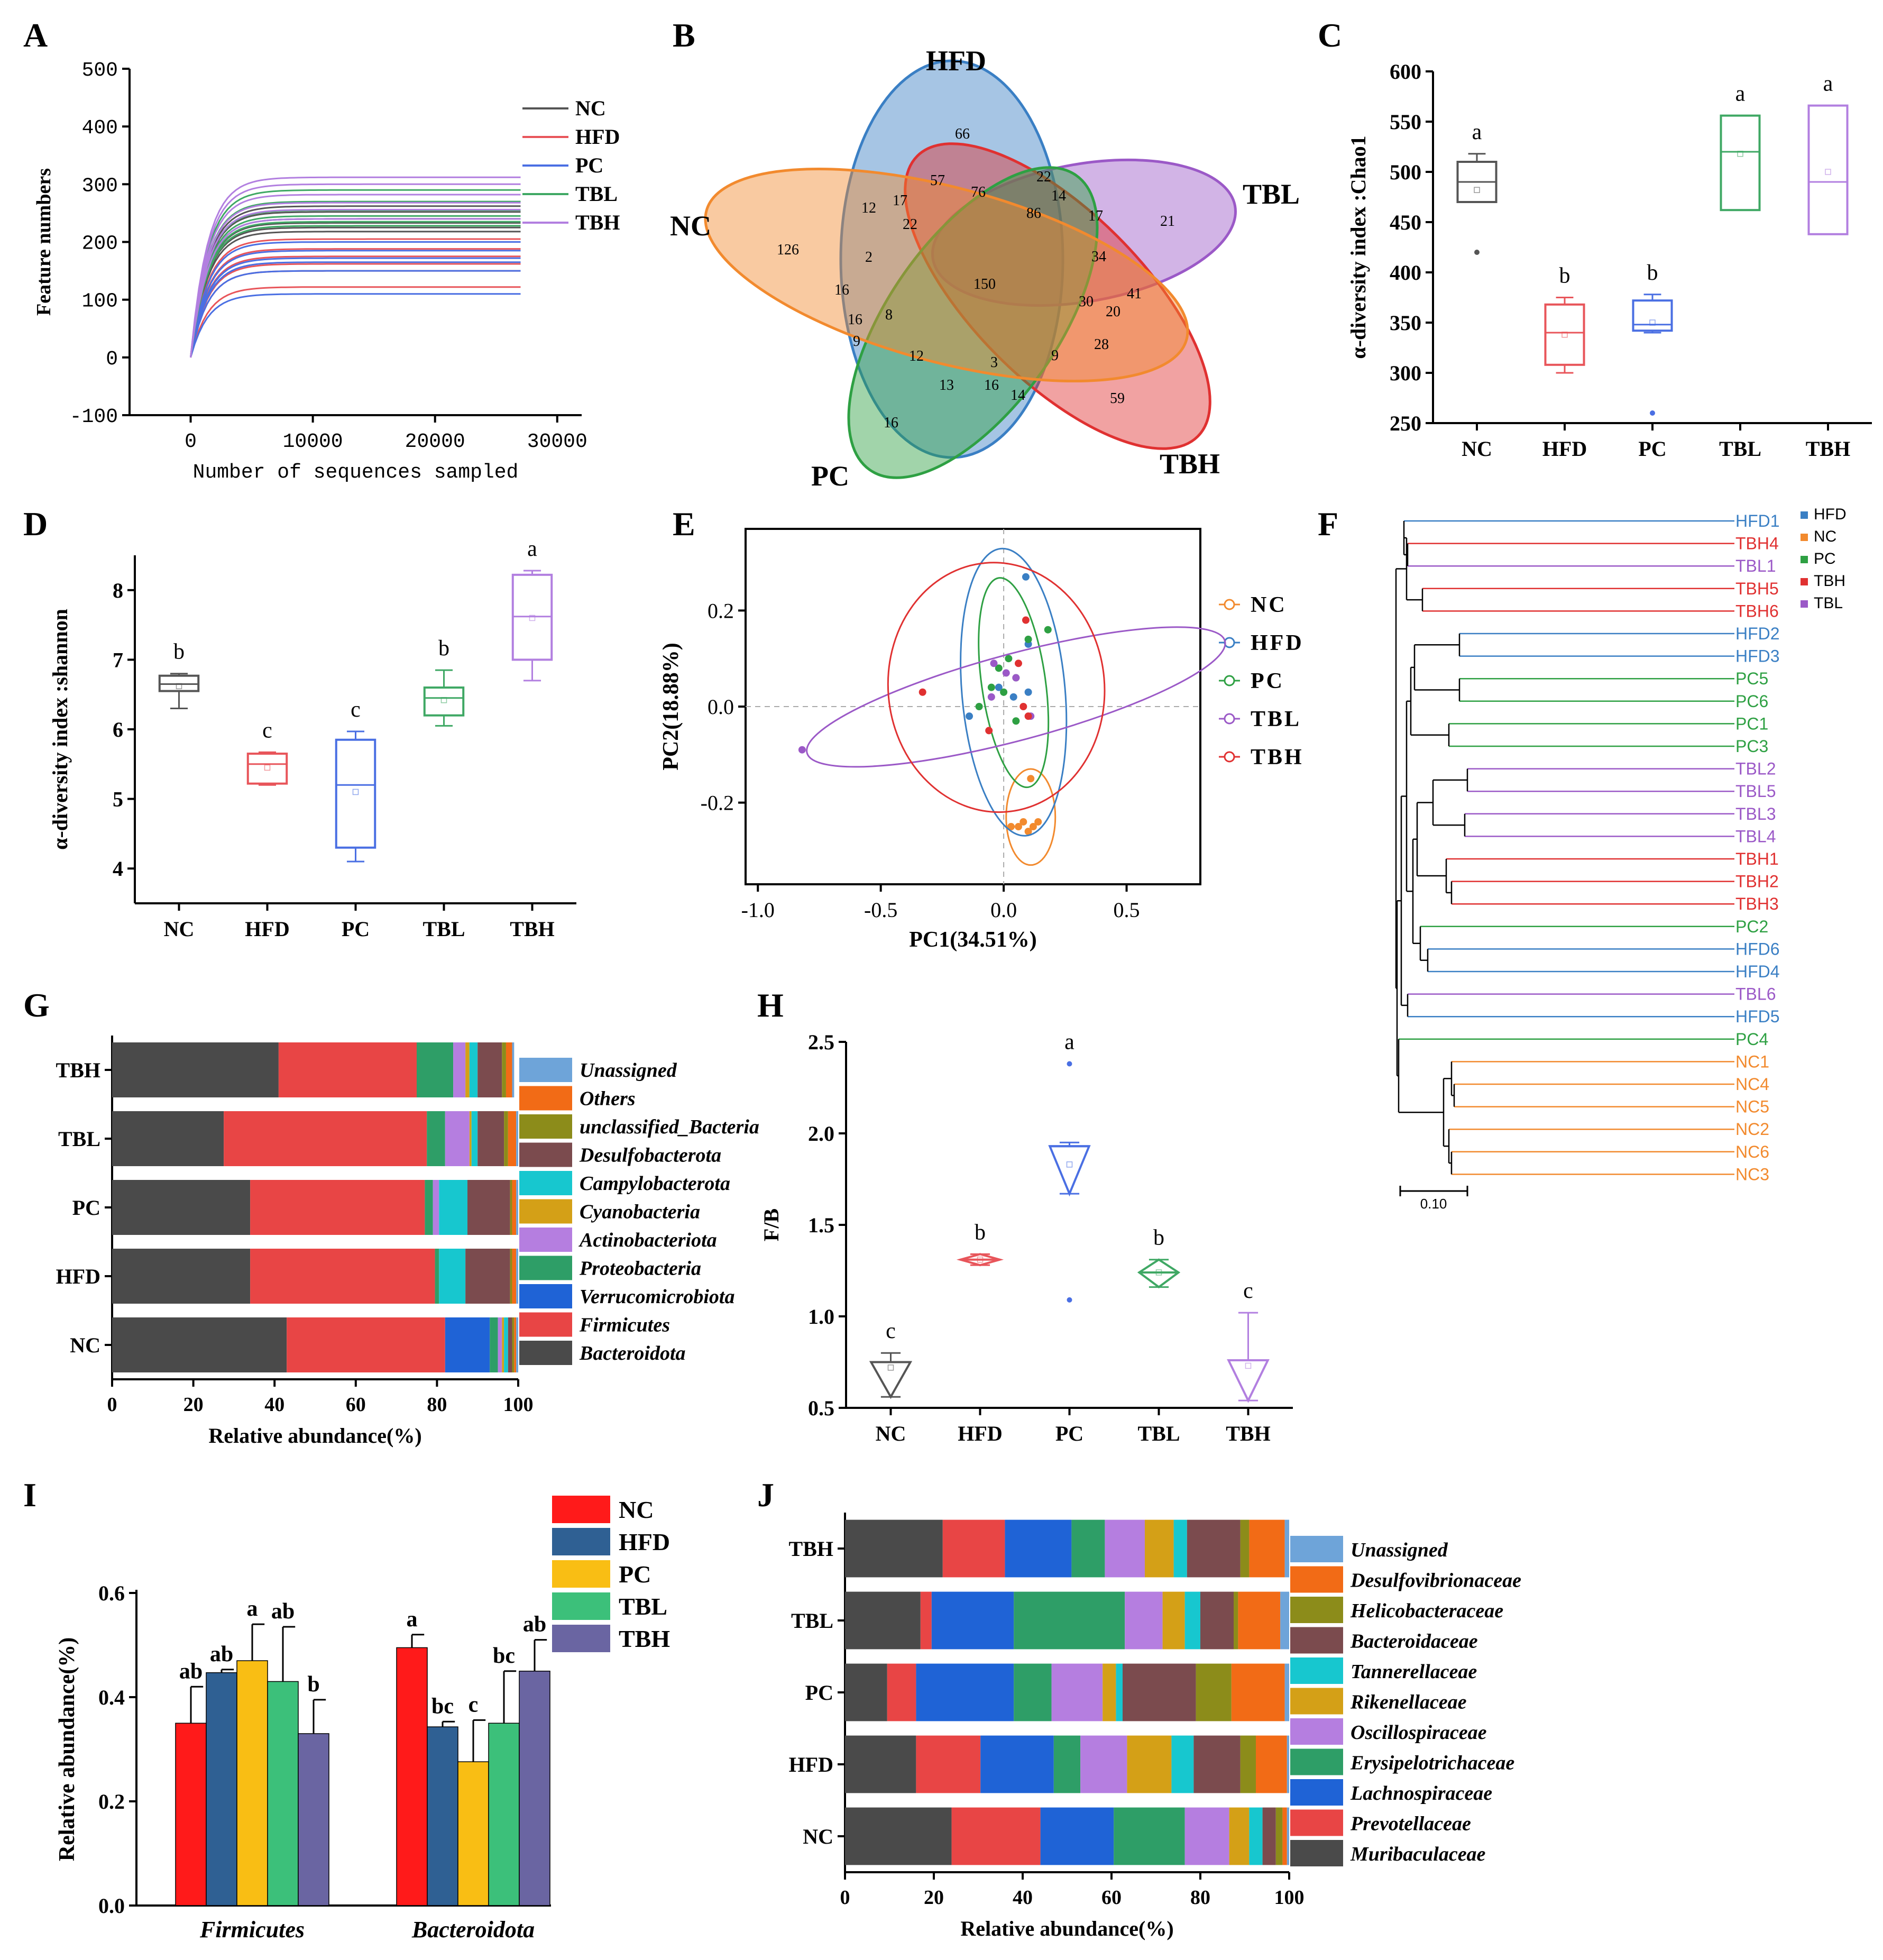  What do you see at coordinates (1757, 1016) in the screenshot?
I see `leaf-label-hfd5: HFD5` at bounding box center [1757, 1016].